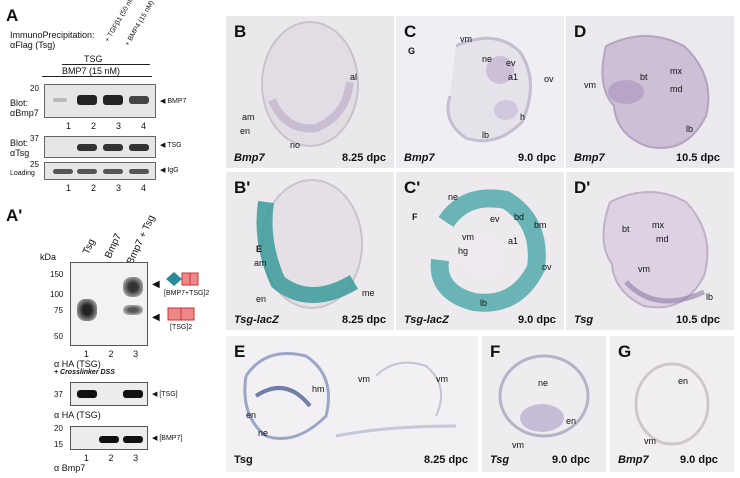 Image resolution: width=740 pixels, height=478 pixels. I want to click on col-bmp7: Bmp7, so click(114, 246).